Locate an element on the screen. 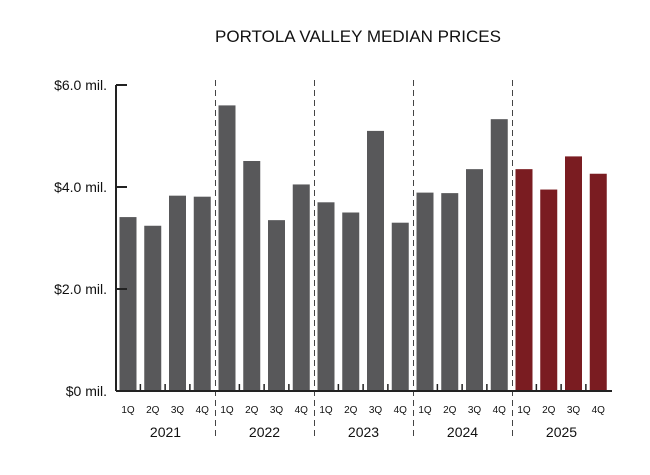 The image size is (650, 475). year-label: 2022 is located at coordinates (264, 432).